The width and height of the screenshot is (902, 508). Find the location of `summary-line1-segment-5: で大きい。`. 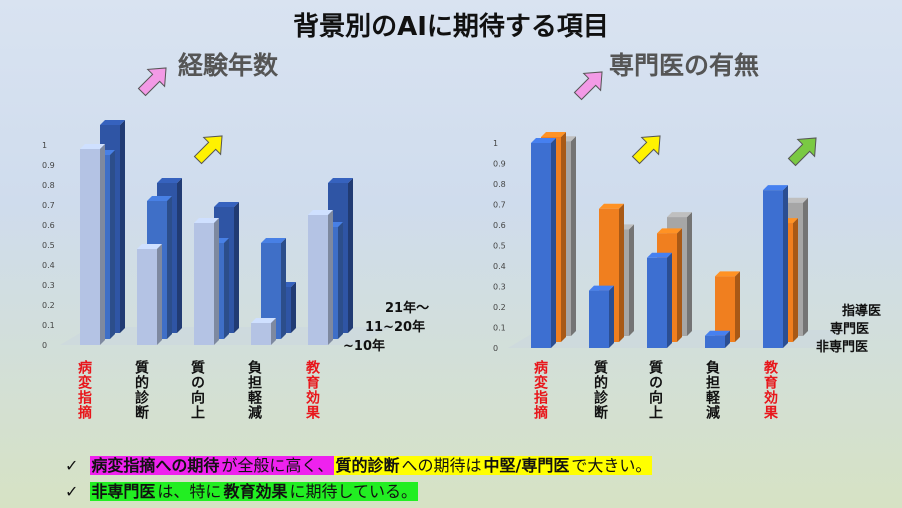

summary-line1-segment-5: で大きい。 is located at coordinates (611, 465).